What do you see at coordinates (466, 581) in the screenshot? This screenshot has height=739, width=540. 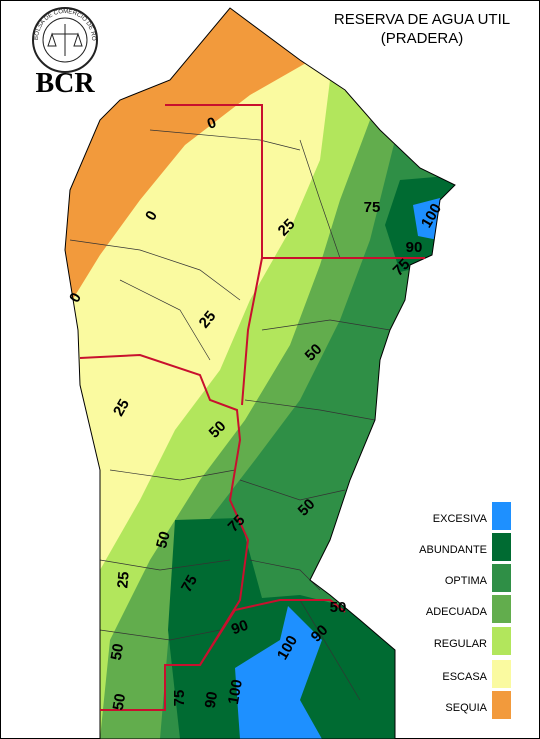 I see `legend-label: OPTIMA` at bounding box center [466, 581].